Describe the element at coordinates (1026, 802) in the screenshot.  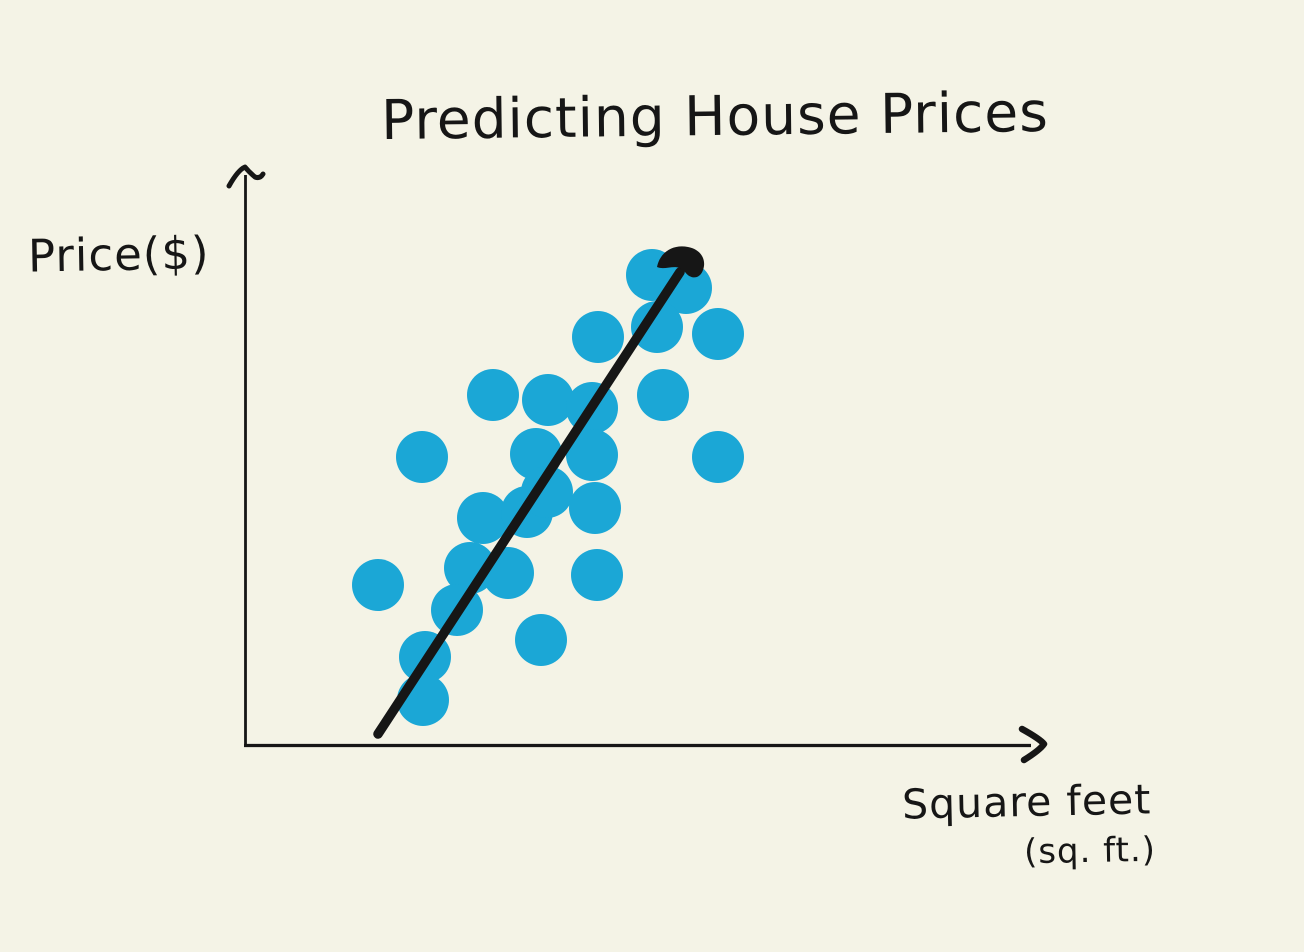
I see `x-axis-label: Square feet` at that location.